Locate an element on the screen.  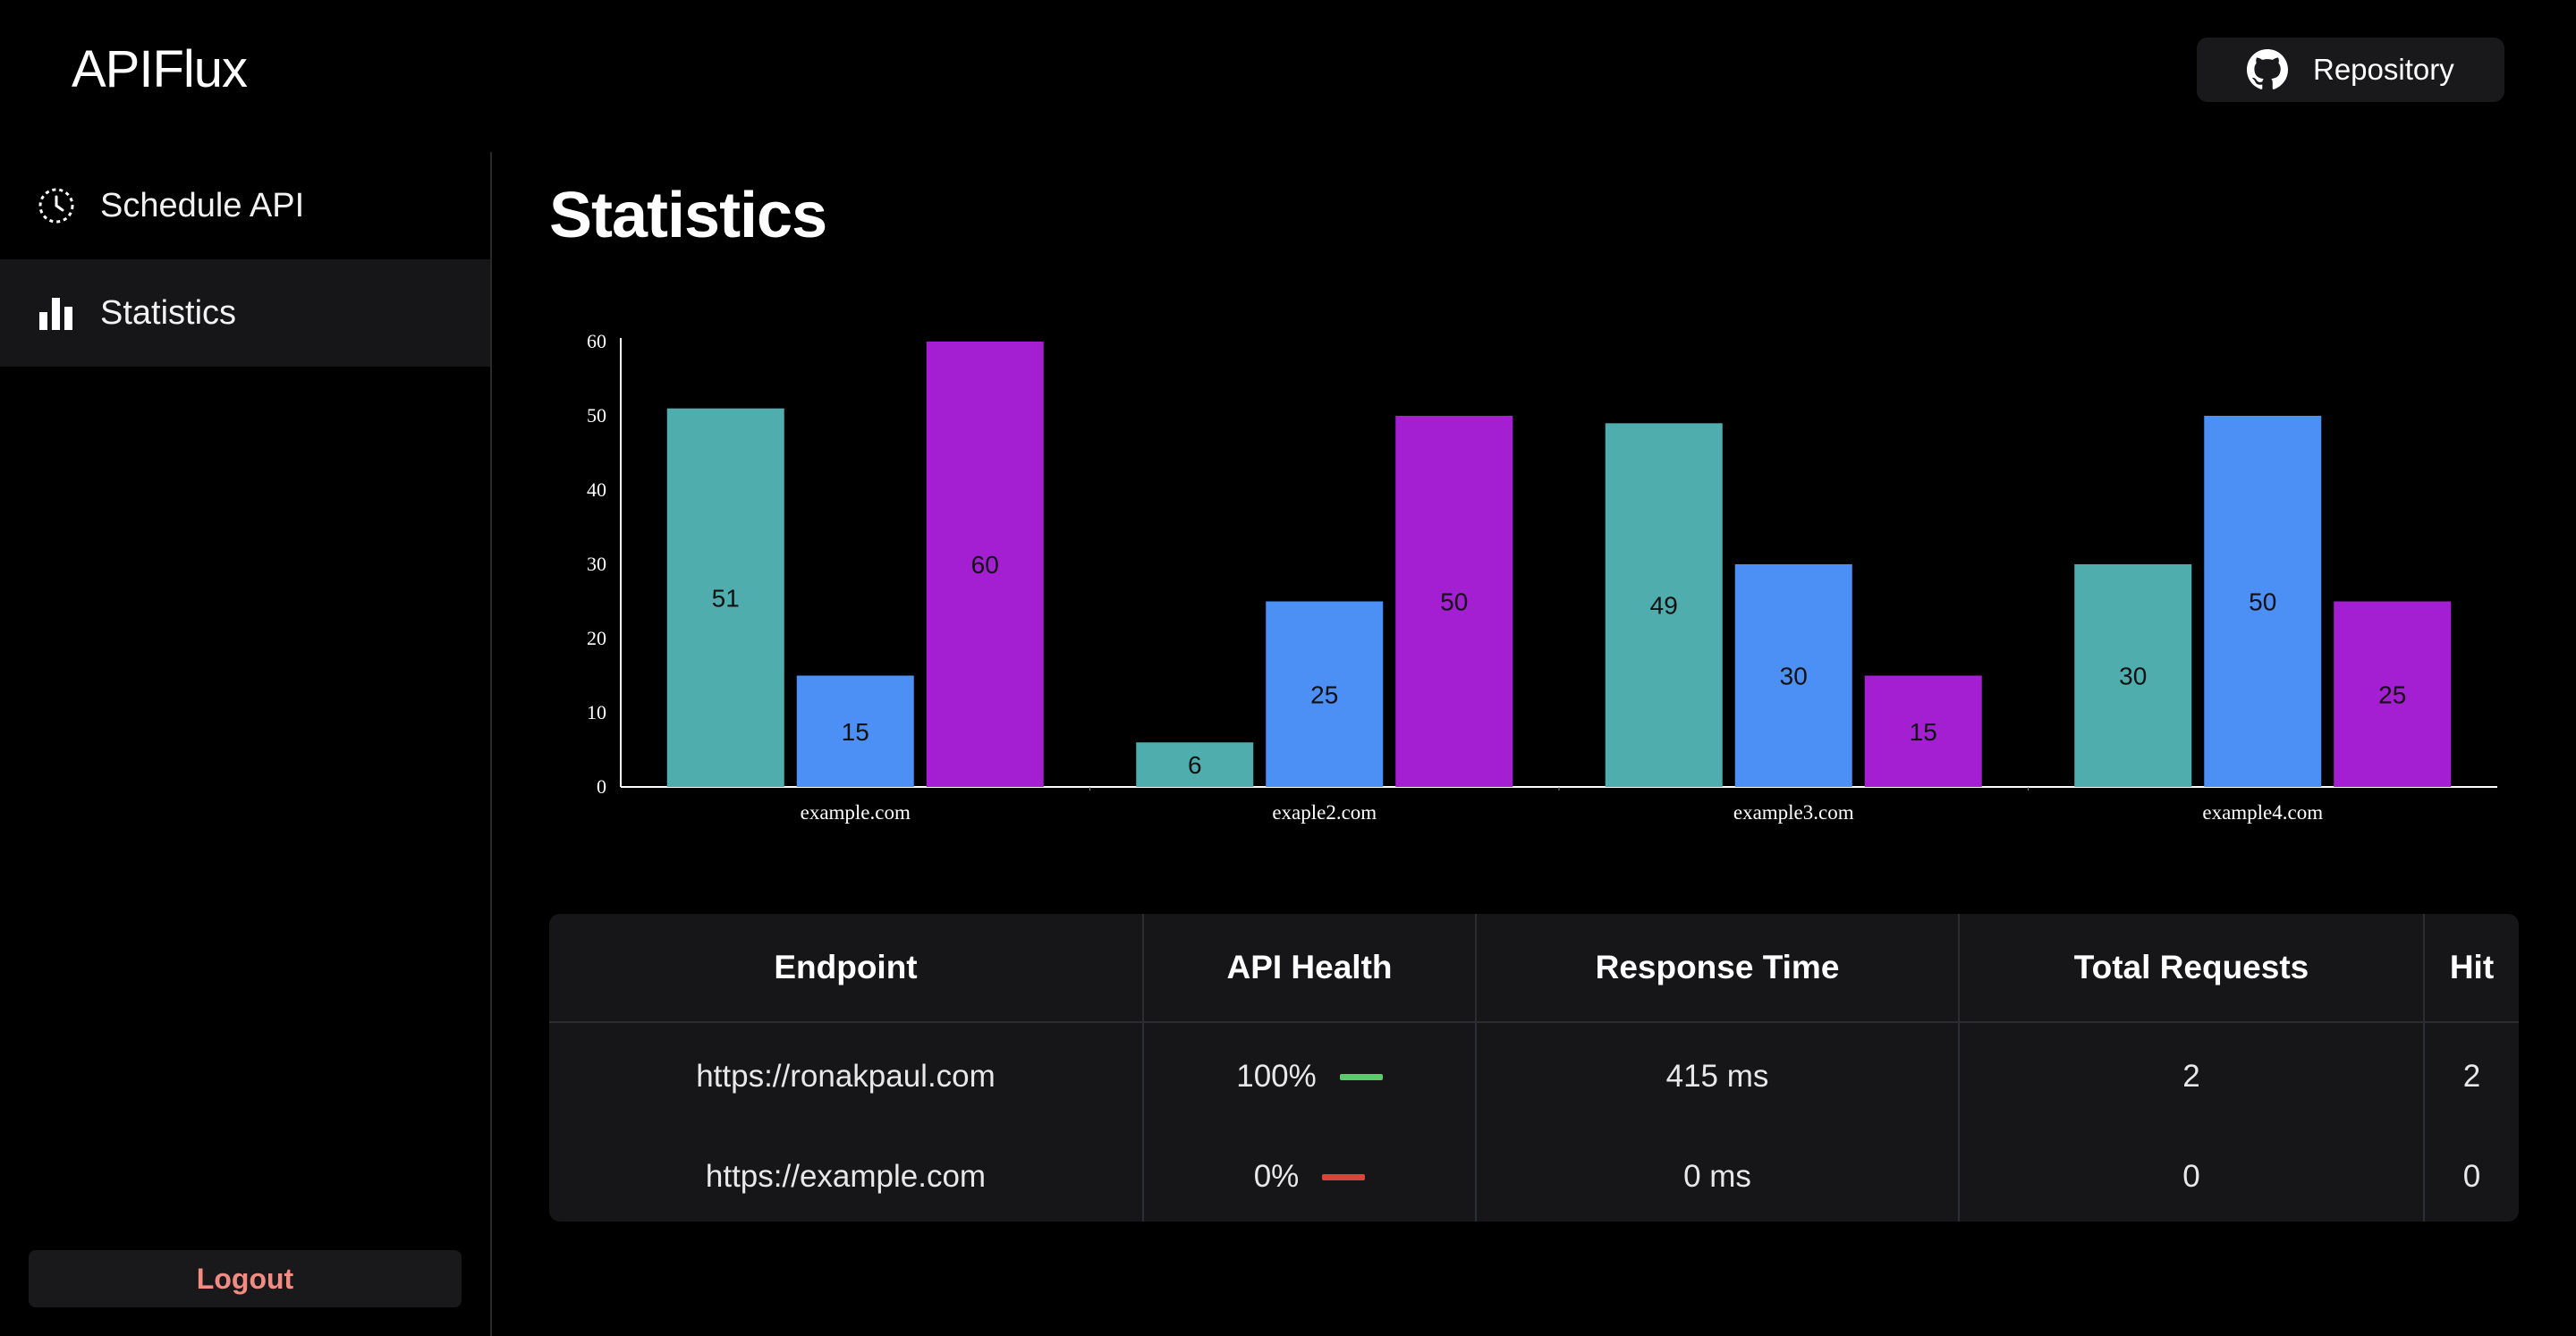
clock-icon is located at coordinates (56, 206).